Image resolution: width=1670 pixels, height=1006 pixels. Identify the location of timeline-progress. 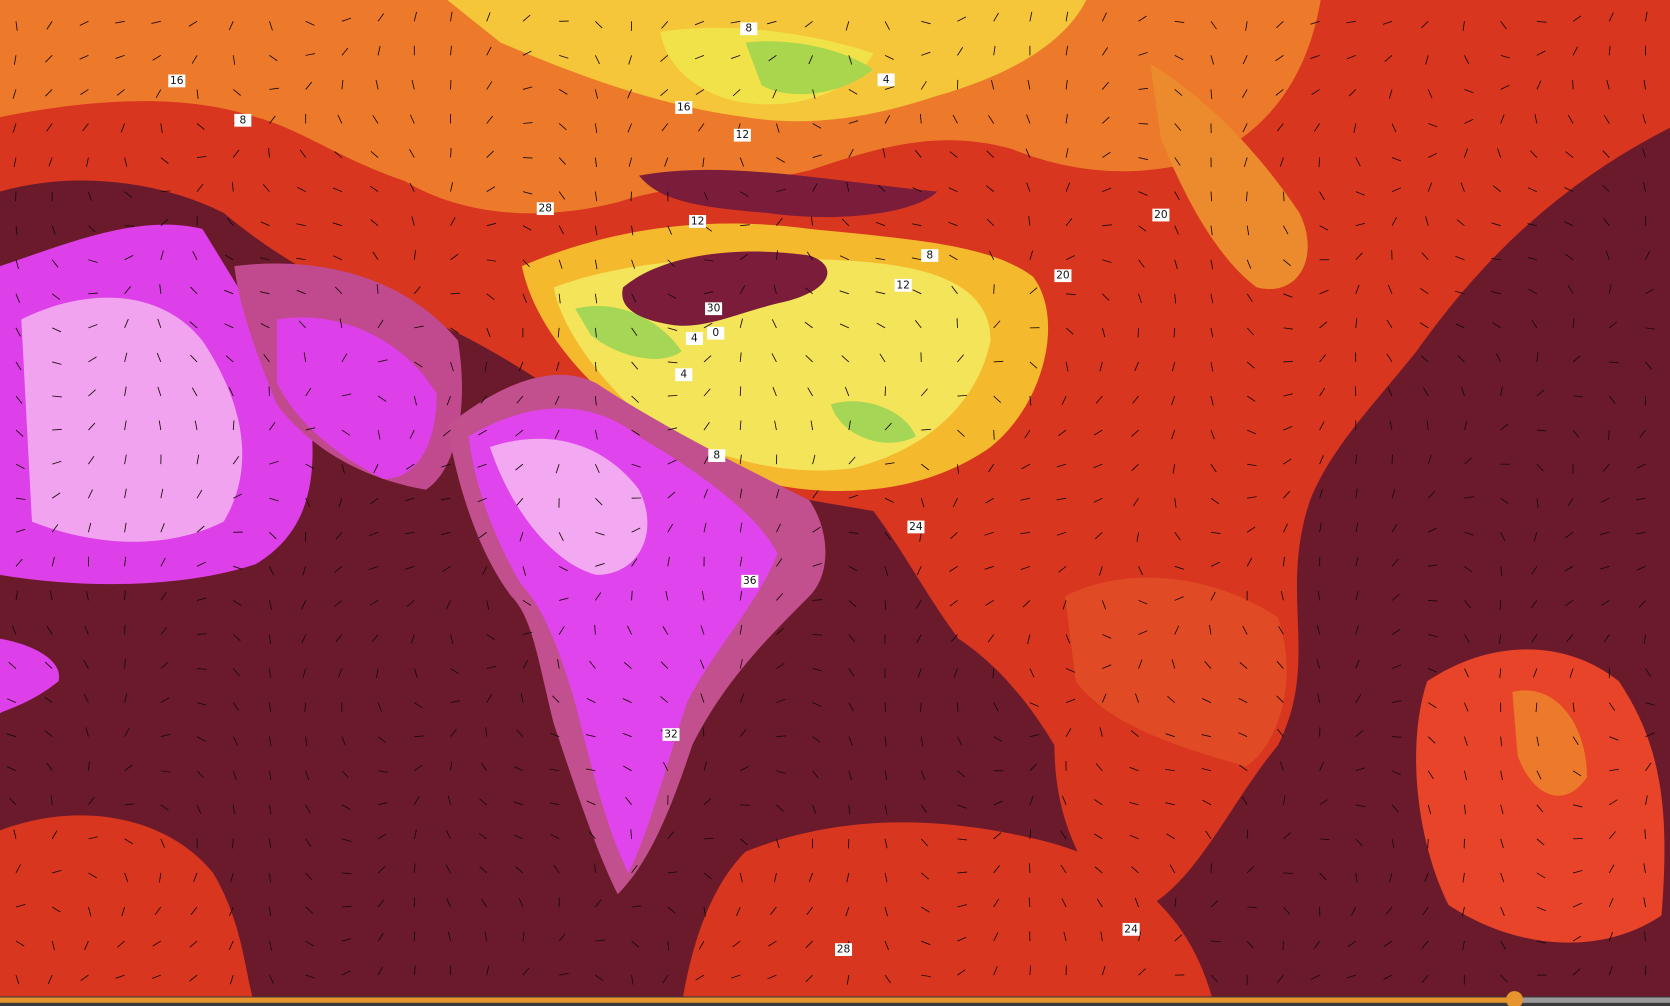
(757, 1000).